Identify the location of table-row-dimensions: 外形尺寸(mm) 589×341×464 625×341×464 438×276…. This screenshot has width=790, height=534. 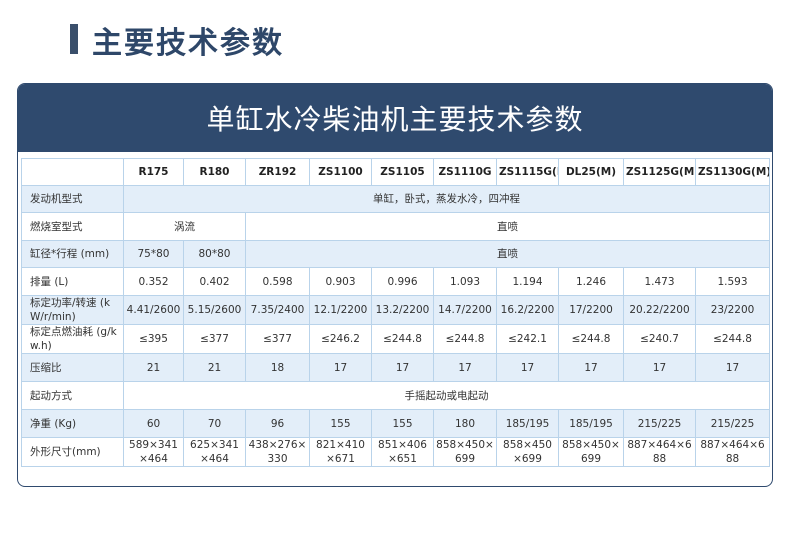
(395, 452).